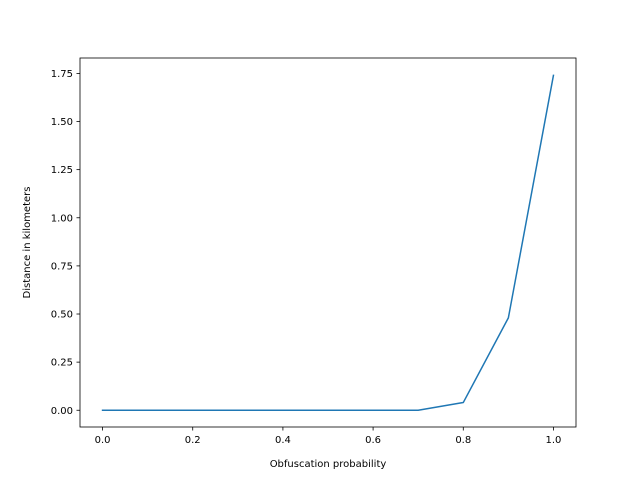 Image resolution: width=640 pixels, height=480 pixels. What do you see at coordinates (62, 363) in the screenshot?
I see `y-tick-label: 0.25` at bounding box center [62, 363].